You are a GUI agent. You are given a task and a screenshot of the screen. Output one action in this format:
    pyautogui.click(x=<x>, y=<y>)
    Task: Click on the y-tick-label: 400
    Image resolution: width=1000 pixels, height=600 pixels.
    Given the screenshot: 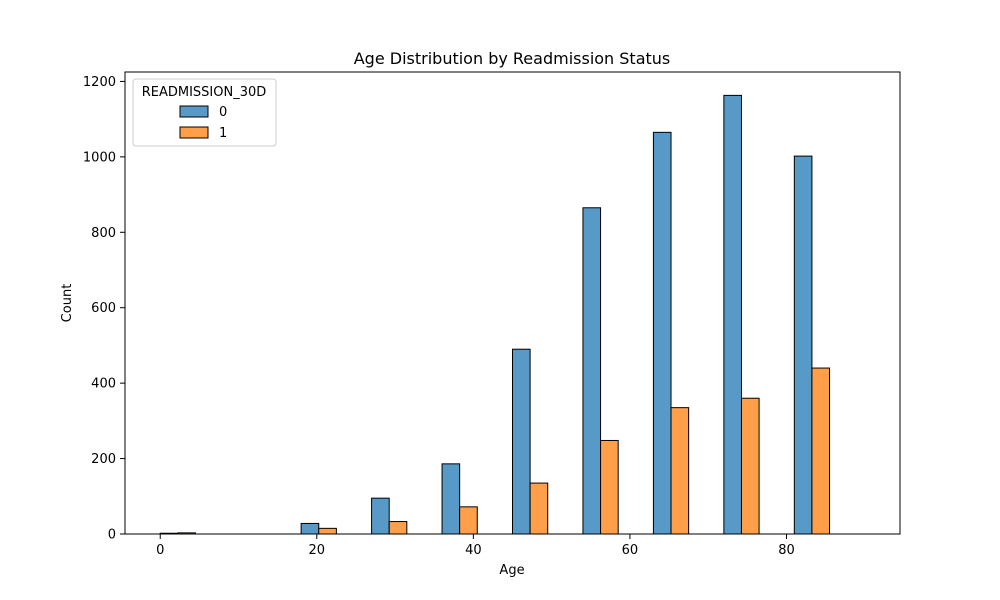 What is the action you would take?
    pyautogui.click(x=103, y=384)
    